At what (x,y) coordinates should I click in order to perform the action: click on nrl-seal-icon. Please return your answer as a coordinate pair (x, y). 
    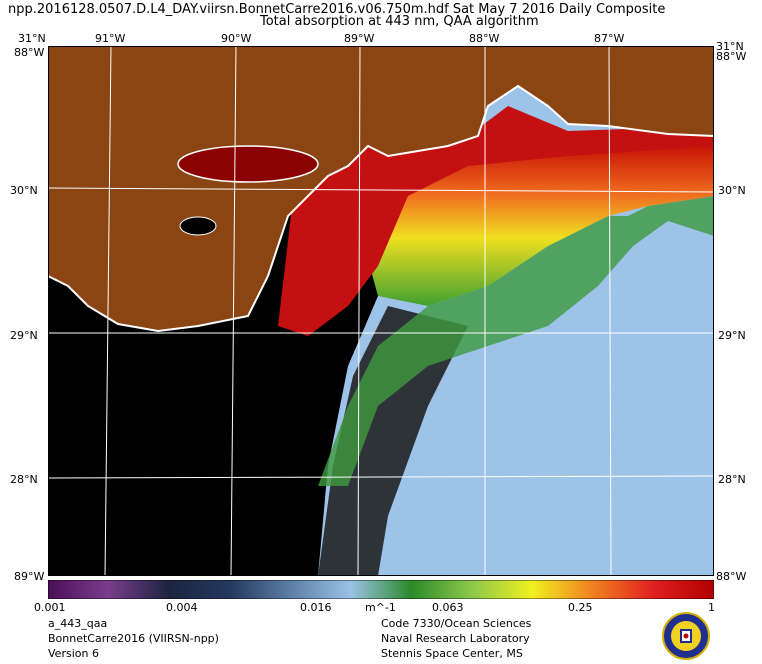
    Looking at the image, I should click on (686, 636).